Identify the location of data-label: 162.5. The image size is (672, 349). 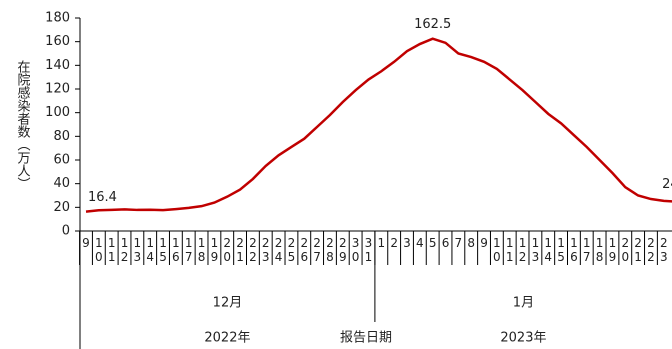
(432, 24).